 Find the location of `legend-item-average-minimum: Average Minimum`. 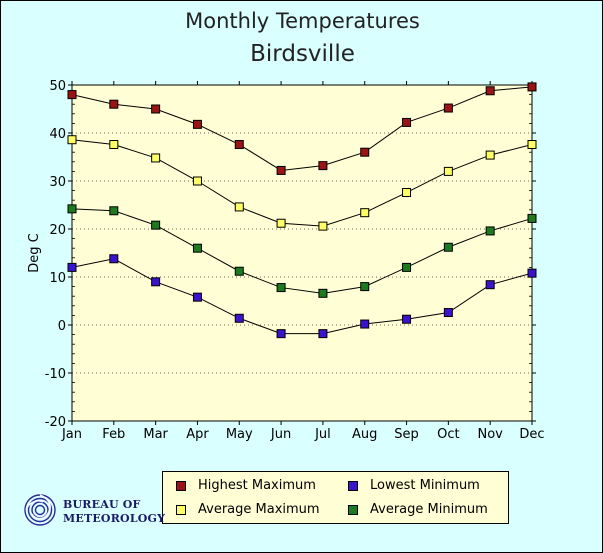

legend-item-average-minimum: Average Minimum is located at coordinates (418, 509).